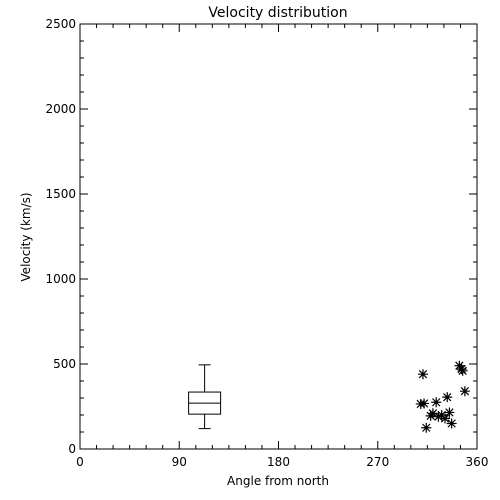 The image size is (500, 500). Describe the element at coordinates (26, 236) in the screenshot. I see `y-axis-label: Velocity (km/s)` at that location.